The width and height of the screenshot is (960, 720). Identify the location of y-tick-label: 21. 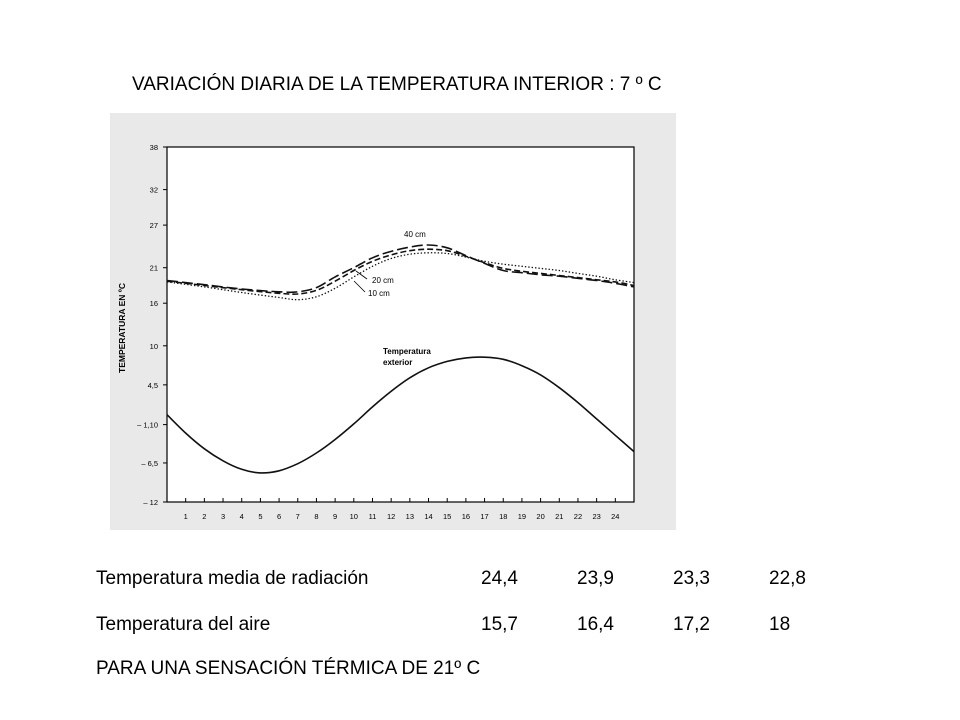
(154, 268).